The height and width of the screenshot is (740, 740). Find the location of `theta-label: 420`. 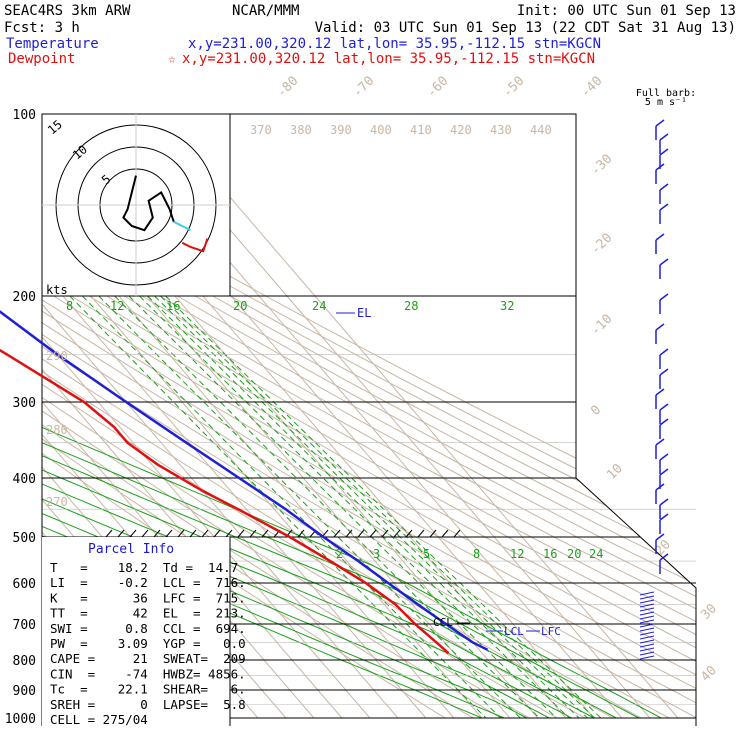

theta-label: 420 is located at coordinates (461, 130).